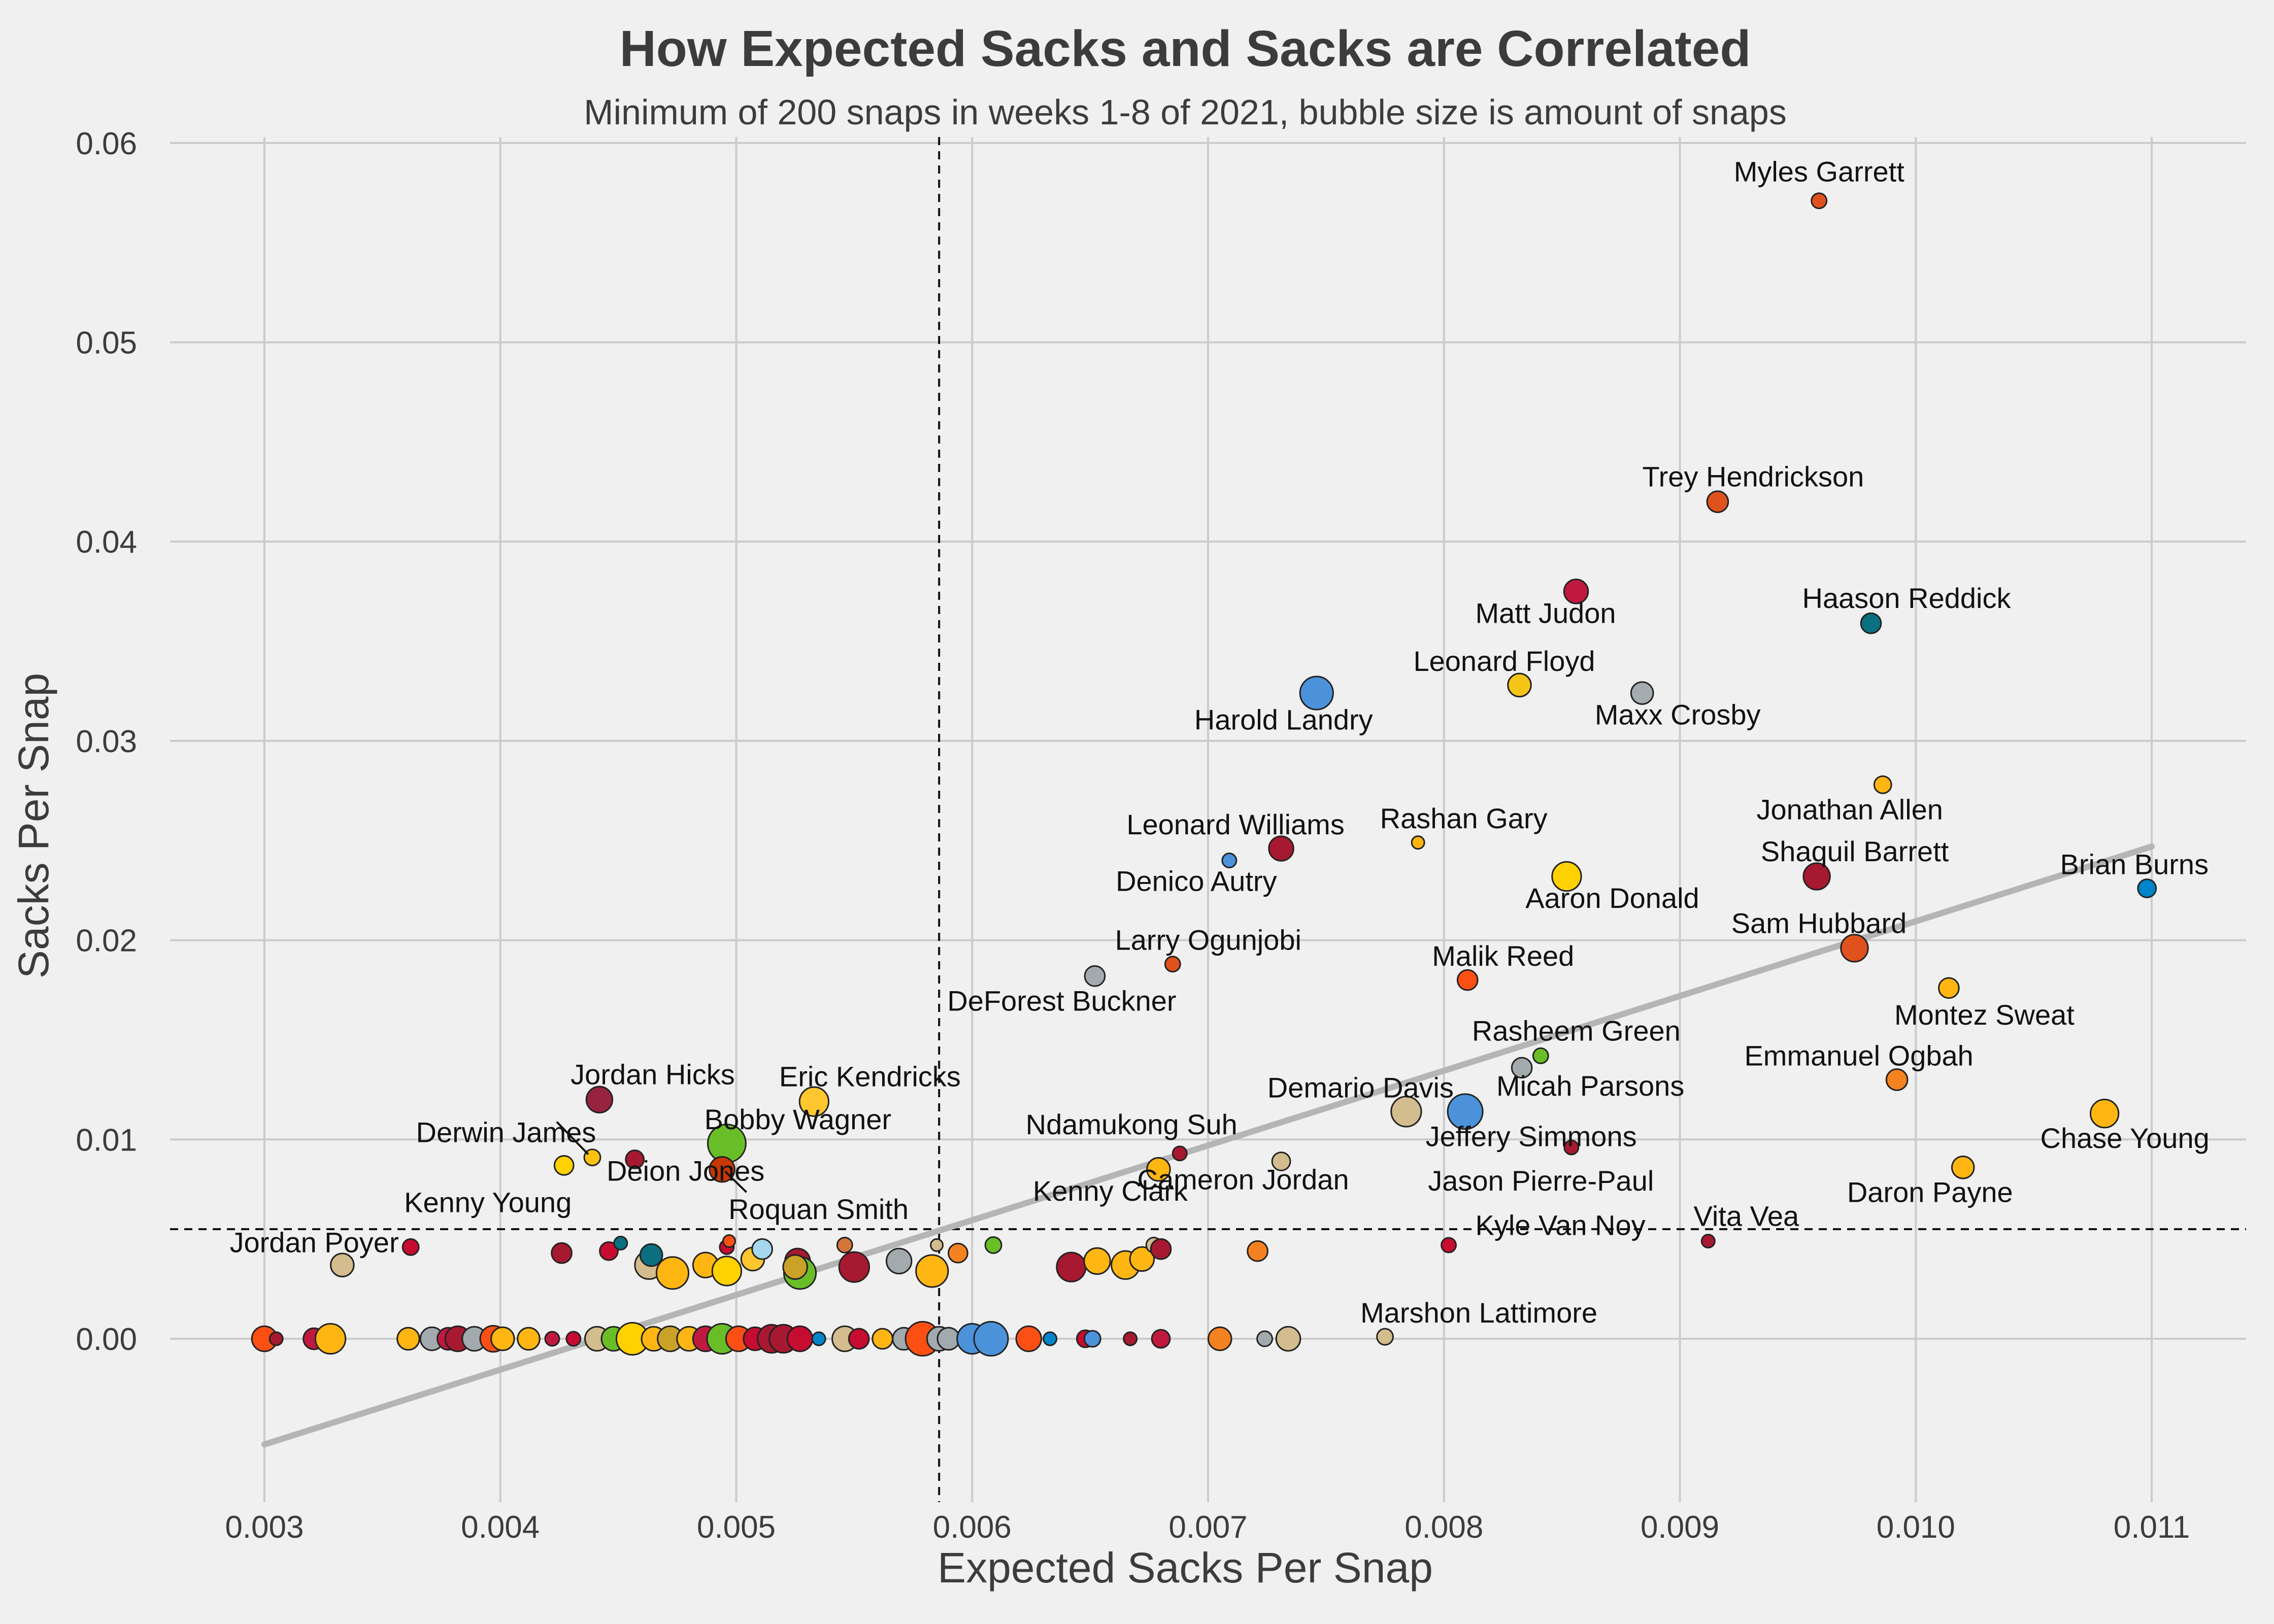  What do you see at coordinates (1850, 809) in the screenshot?
I see `point-label: Jonathan Allen` at bounding box center [1850, 809].